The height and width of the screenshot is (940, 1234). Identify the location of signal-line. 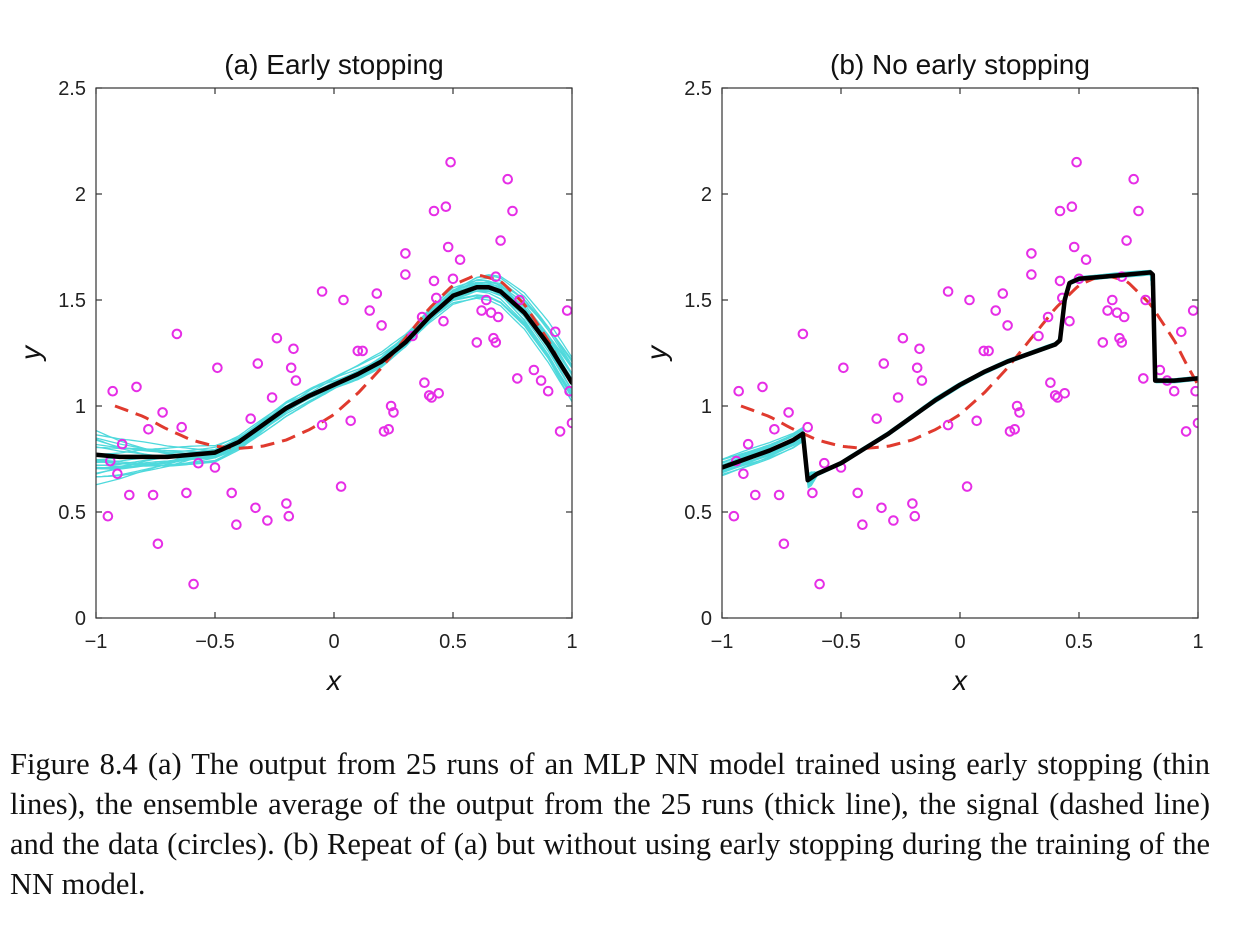
(343, 361).